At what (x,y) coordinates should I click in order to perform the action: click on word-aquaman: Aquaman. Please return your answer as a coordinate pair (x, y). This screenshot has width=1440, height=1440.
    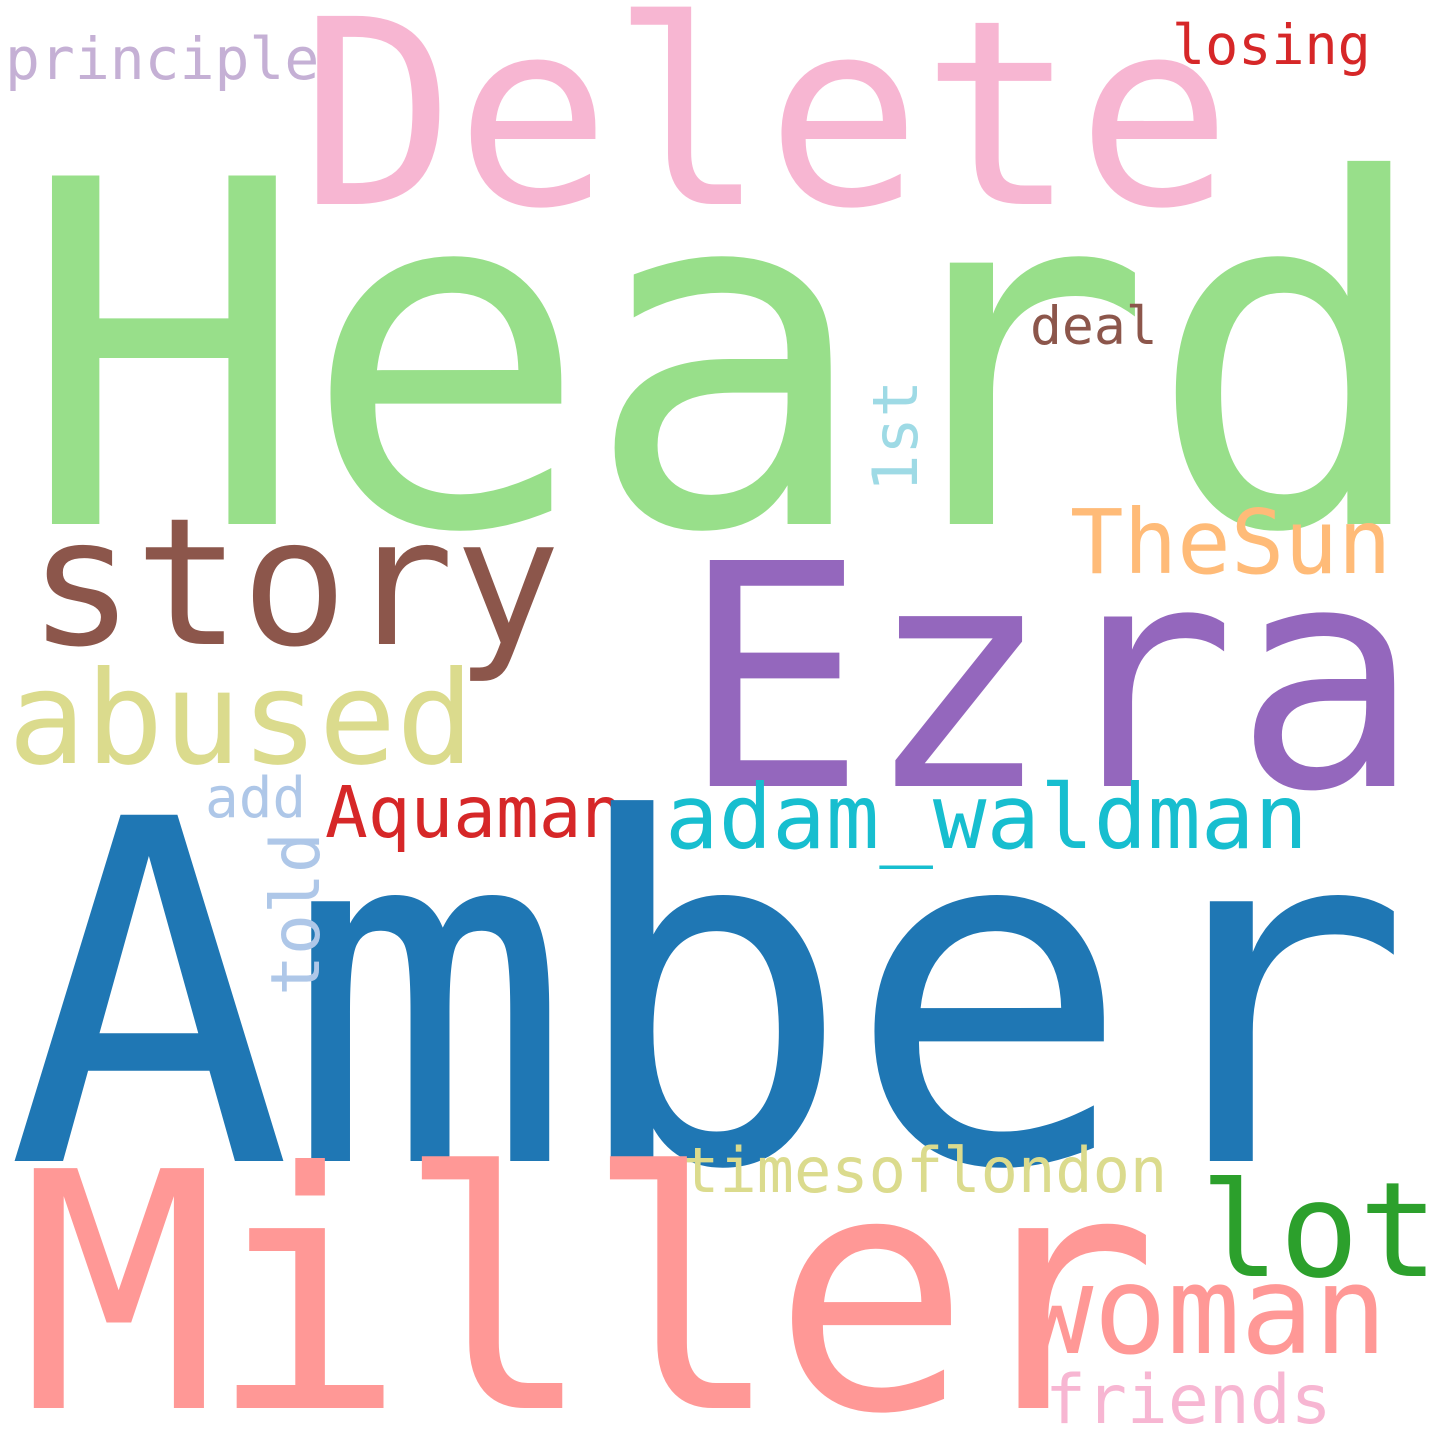
    Looking at the image, I should click on (475, 812).